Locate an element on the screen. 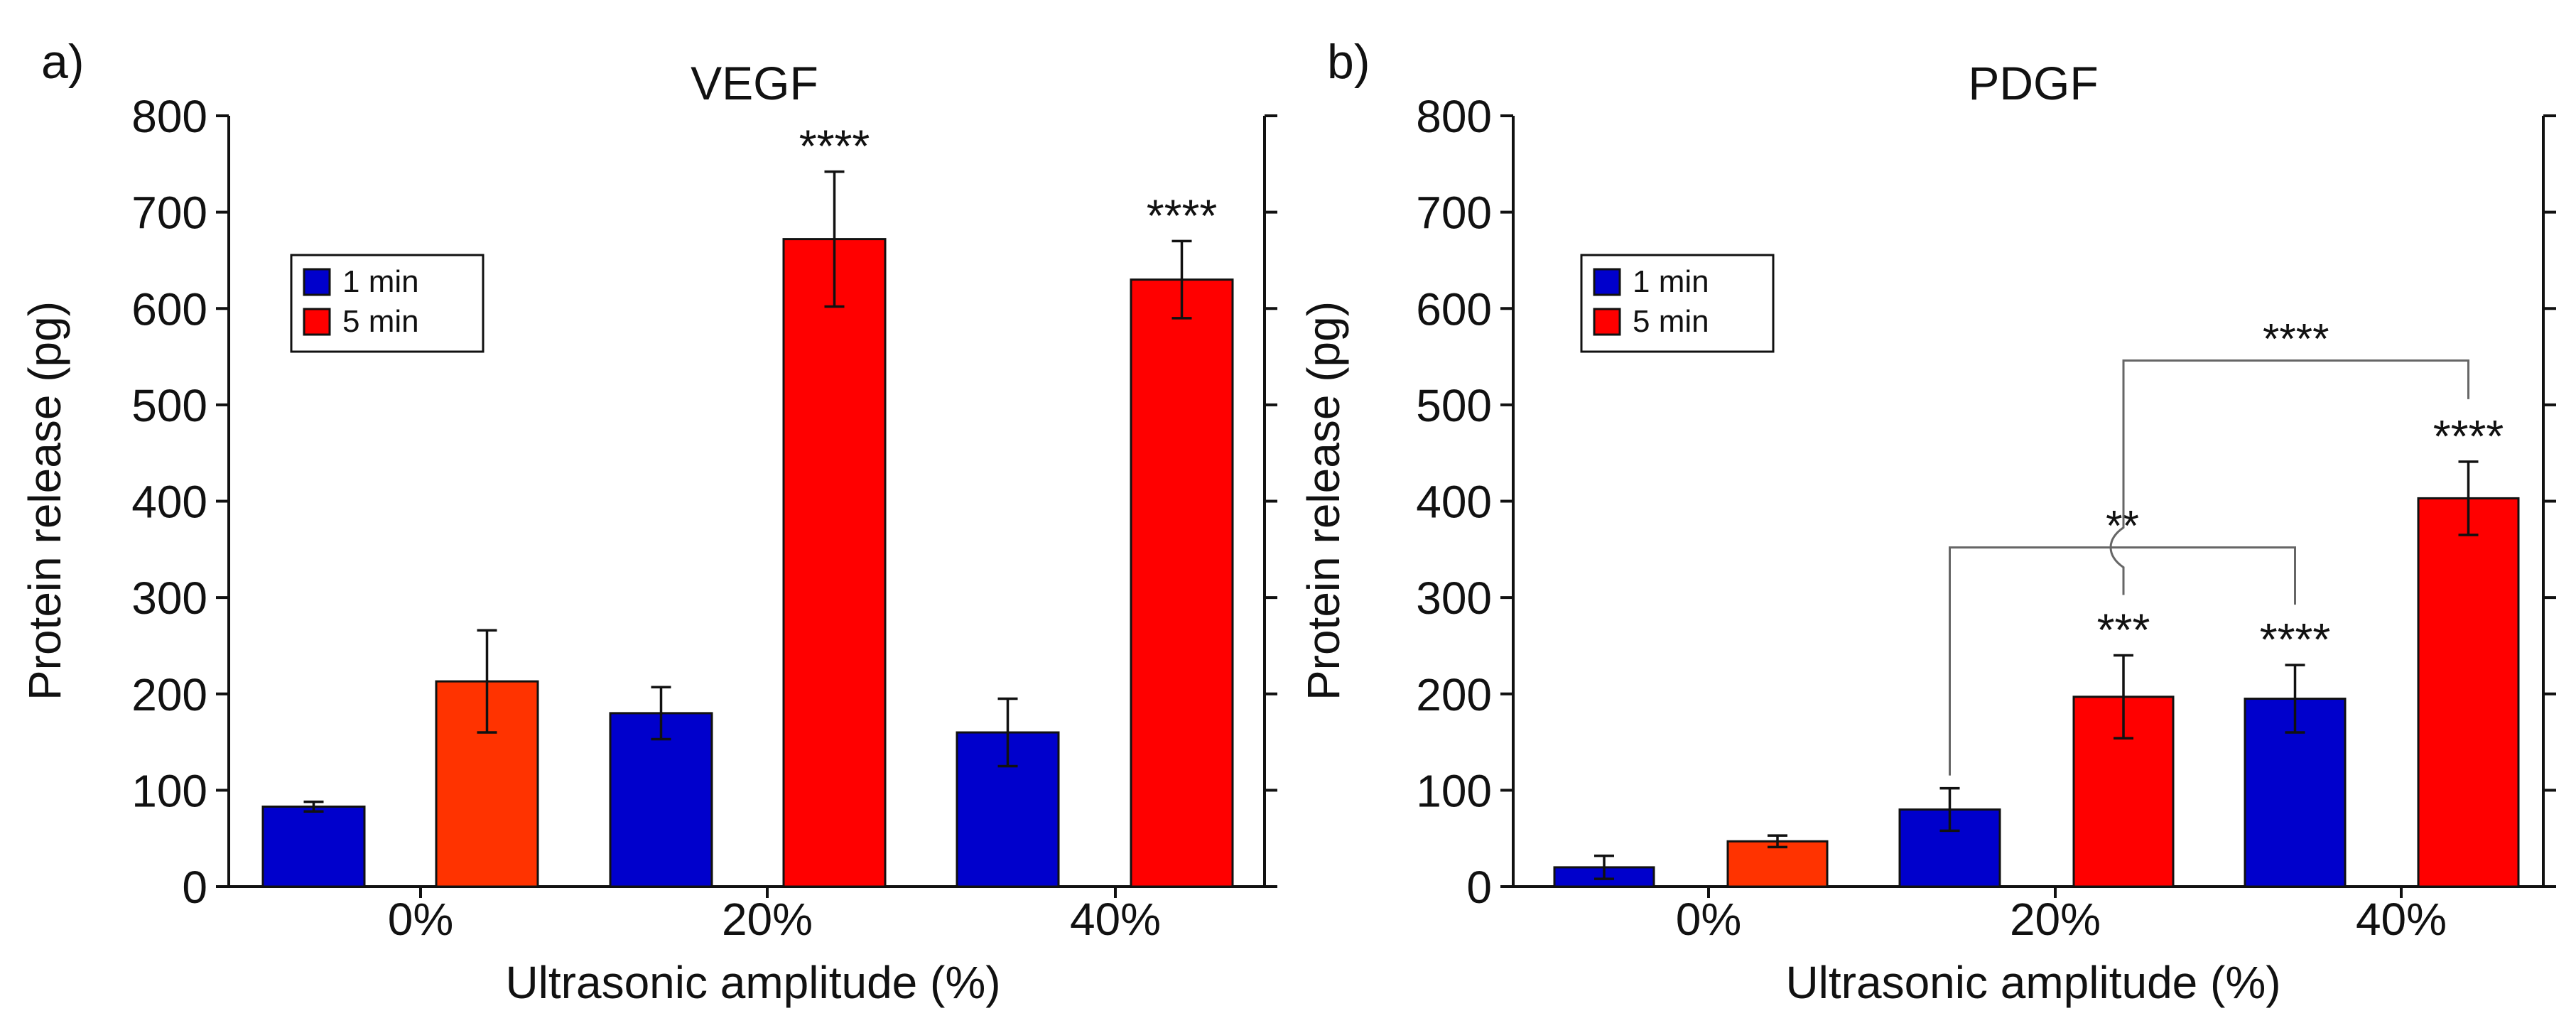 The image size is (2576, 1023). bracket-label: **** is located at coordinates (2296, 338).